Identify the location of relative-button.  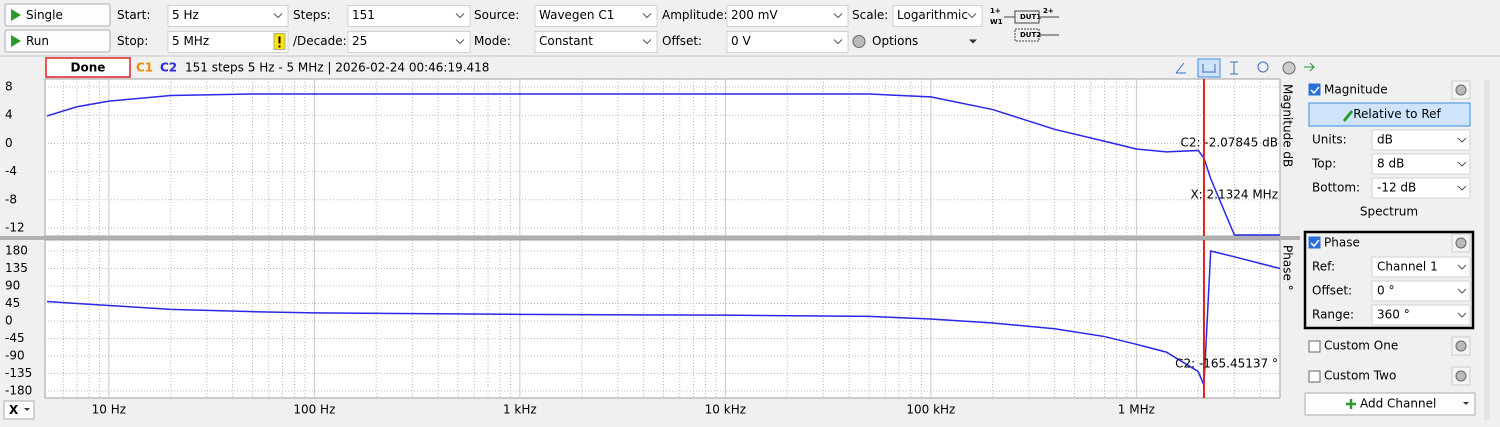
(1389, 114).